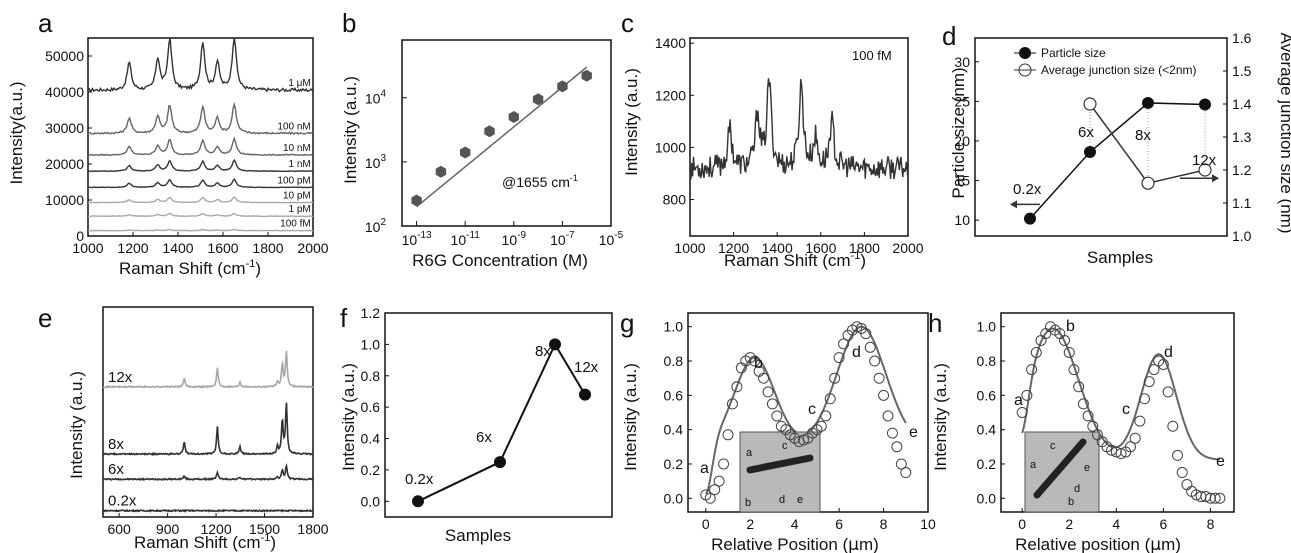 The height and width of the screenshot is (553, 1291). I want to click on a-ytick-label: 50000, so click(64, 56).